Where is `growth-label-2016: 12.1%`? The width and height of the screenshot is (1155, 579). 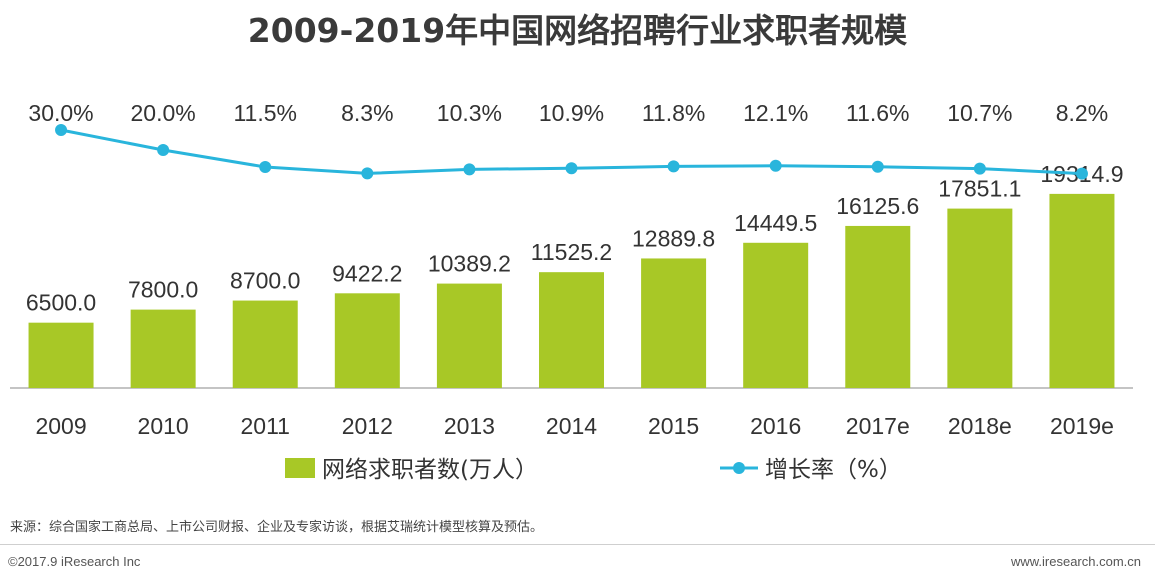 growth-label-2016: 12.1% is located at coordinates (775, 113).